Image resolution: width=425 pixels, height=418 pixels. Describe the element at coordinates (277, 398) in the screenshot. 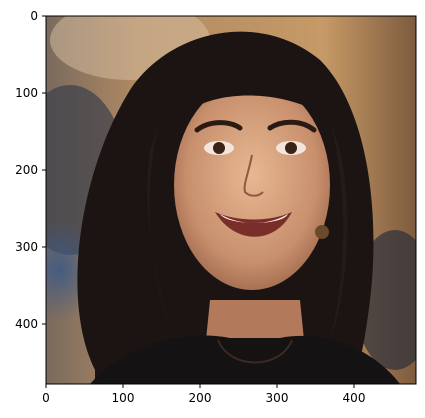

I see `x-tick-label: 300` at that location.